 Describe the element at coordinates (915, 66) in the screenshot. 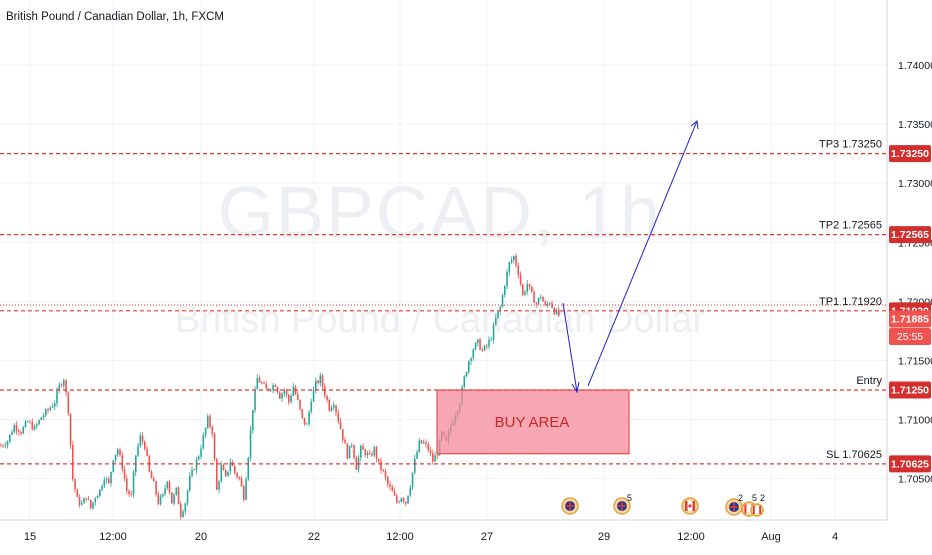

I see `price-tick: 1.74000` at that location.